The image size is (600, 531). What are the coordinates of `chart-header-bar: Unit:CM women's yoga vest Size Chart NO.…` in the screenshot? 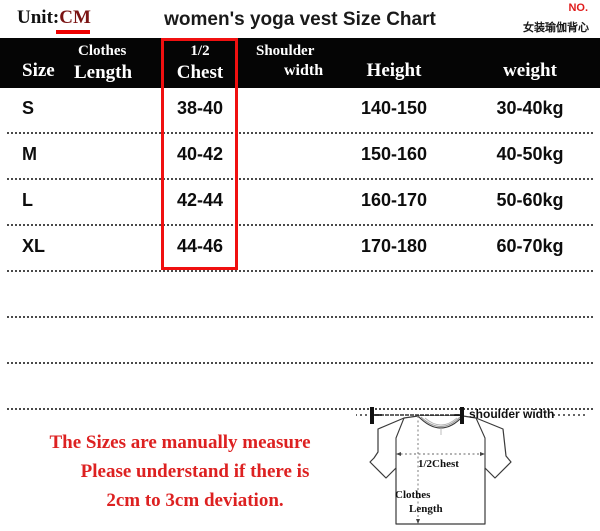 It's located at (300, 19).